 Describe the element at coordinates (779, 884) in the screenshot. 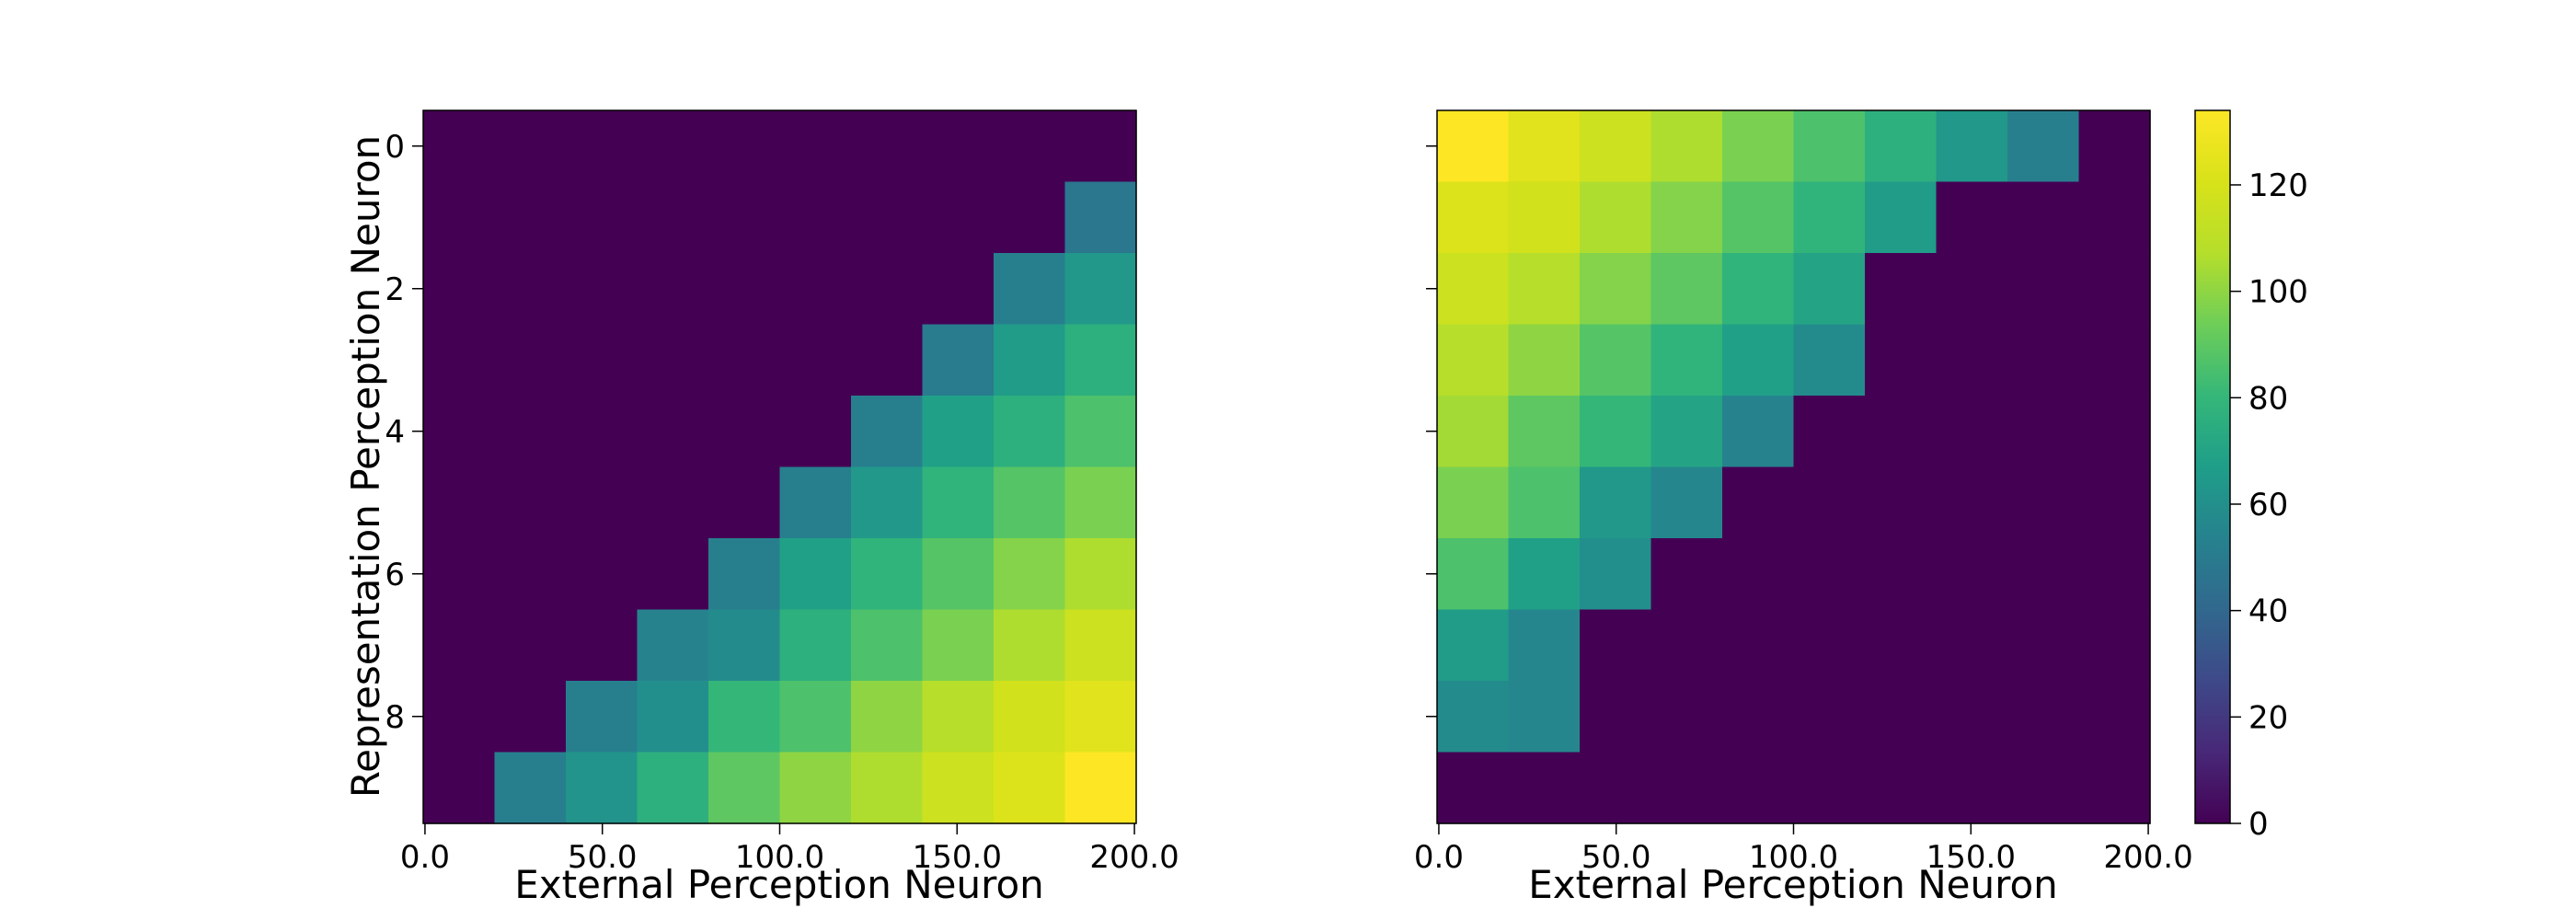

I see `left-x-axis-label: External Perception Neuron` at that location.